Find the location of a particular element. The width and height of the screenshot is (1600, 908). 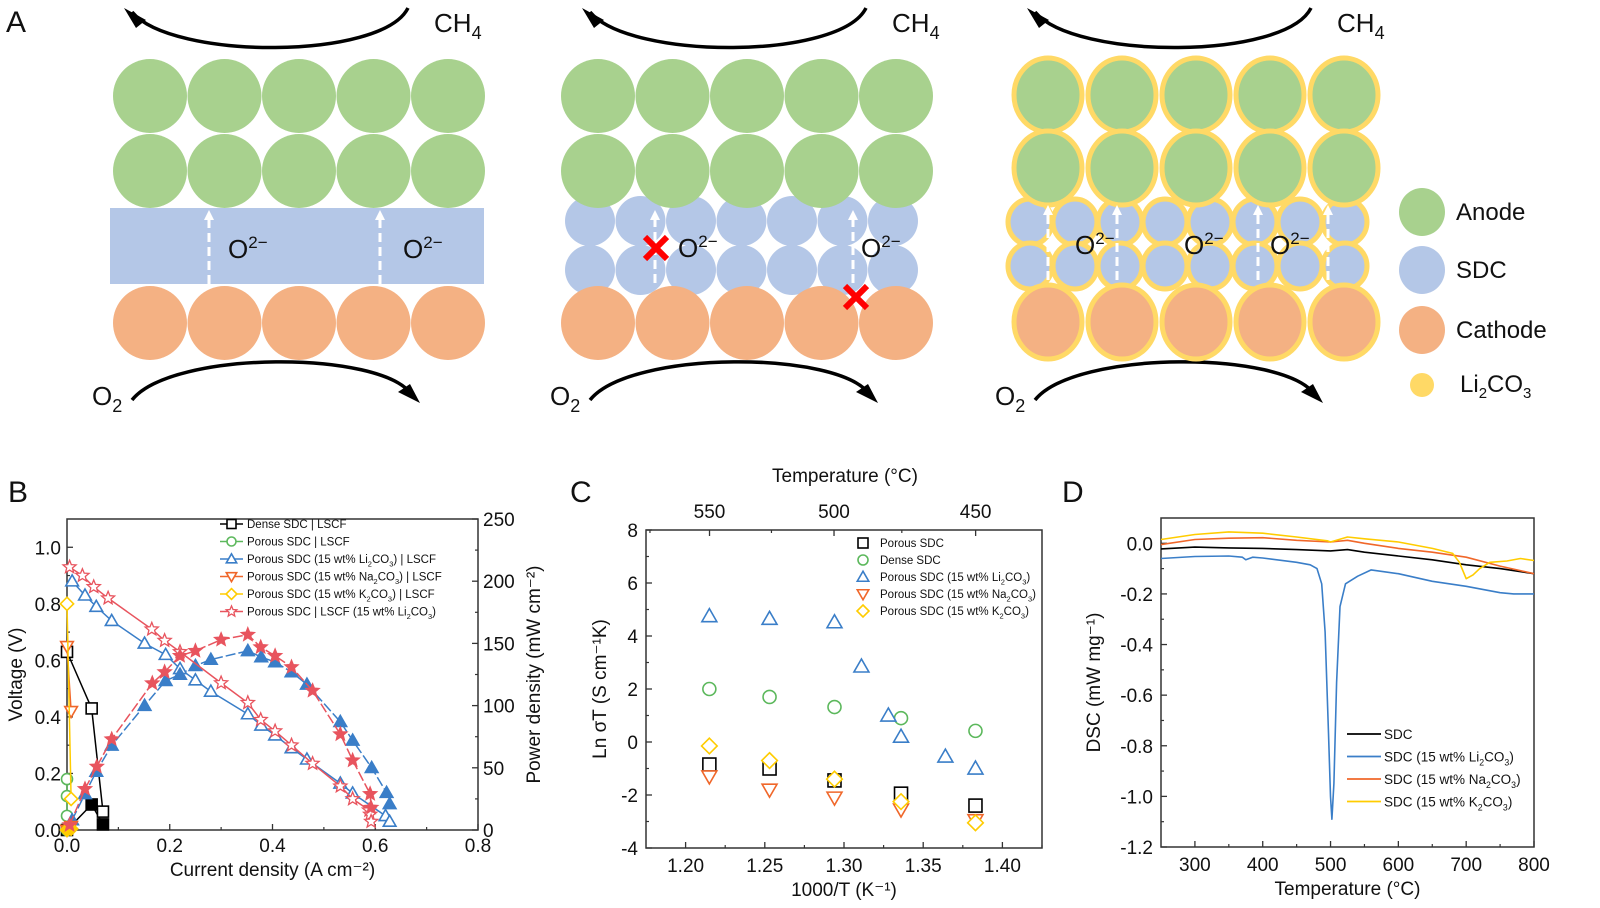

legend-label: Porous SDC | LSCF is located at coordinates (298, 543).